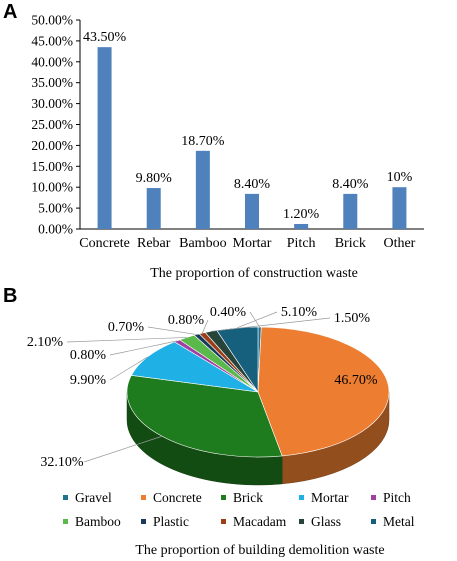 This screenshot has height=561, width=457. I want to click on slice-label-mortar: 9.90%, so click(88, 380).